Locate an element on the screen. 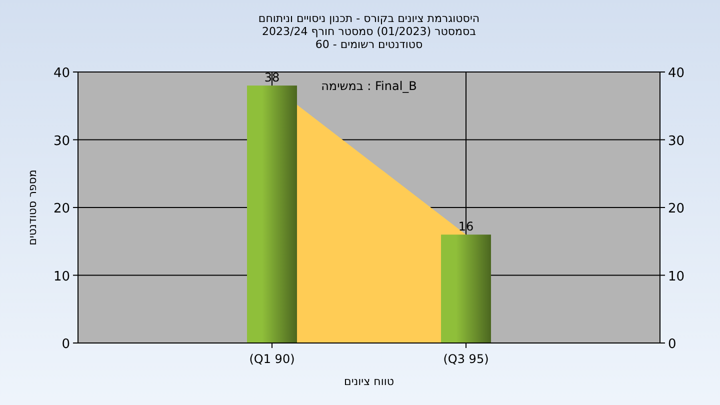 The height and width of the screenshot is (405, 720). y2-tick-label: 10 is located at coordinates (676, 276).